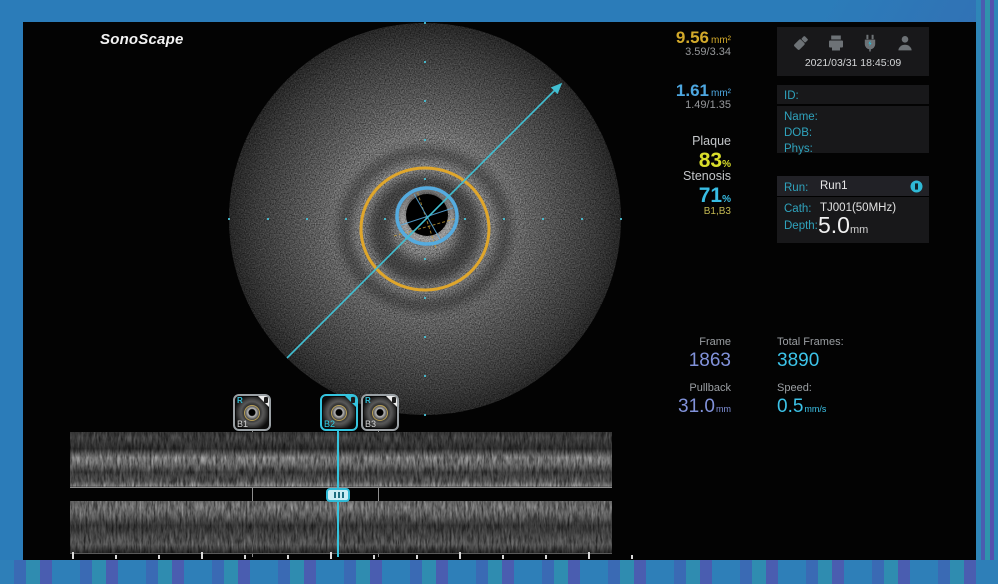  What do you see at coordinates (703, 90) in the screenshot?
I see `lumen-area-value: 1.61 mm²` at bounding box center [703, 90].